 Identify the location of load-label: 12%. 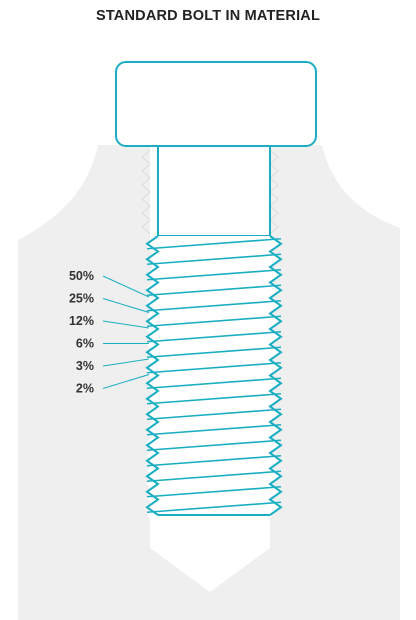
(81, 321).